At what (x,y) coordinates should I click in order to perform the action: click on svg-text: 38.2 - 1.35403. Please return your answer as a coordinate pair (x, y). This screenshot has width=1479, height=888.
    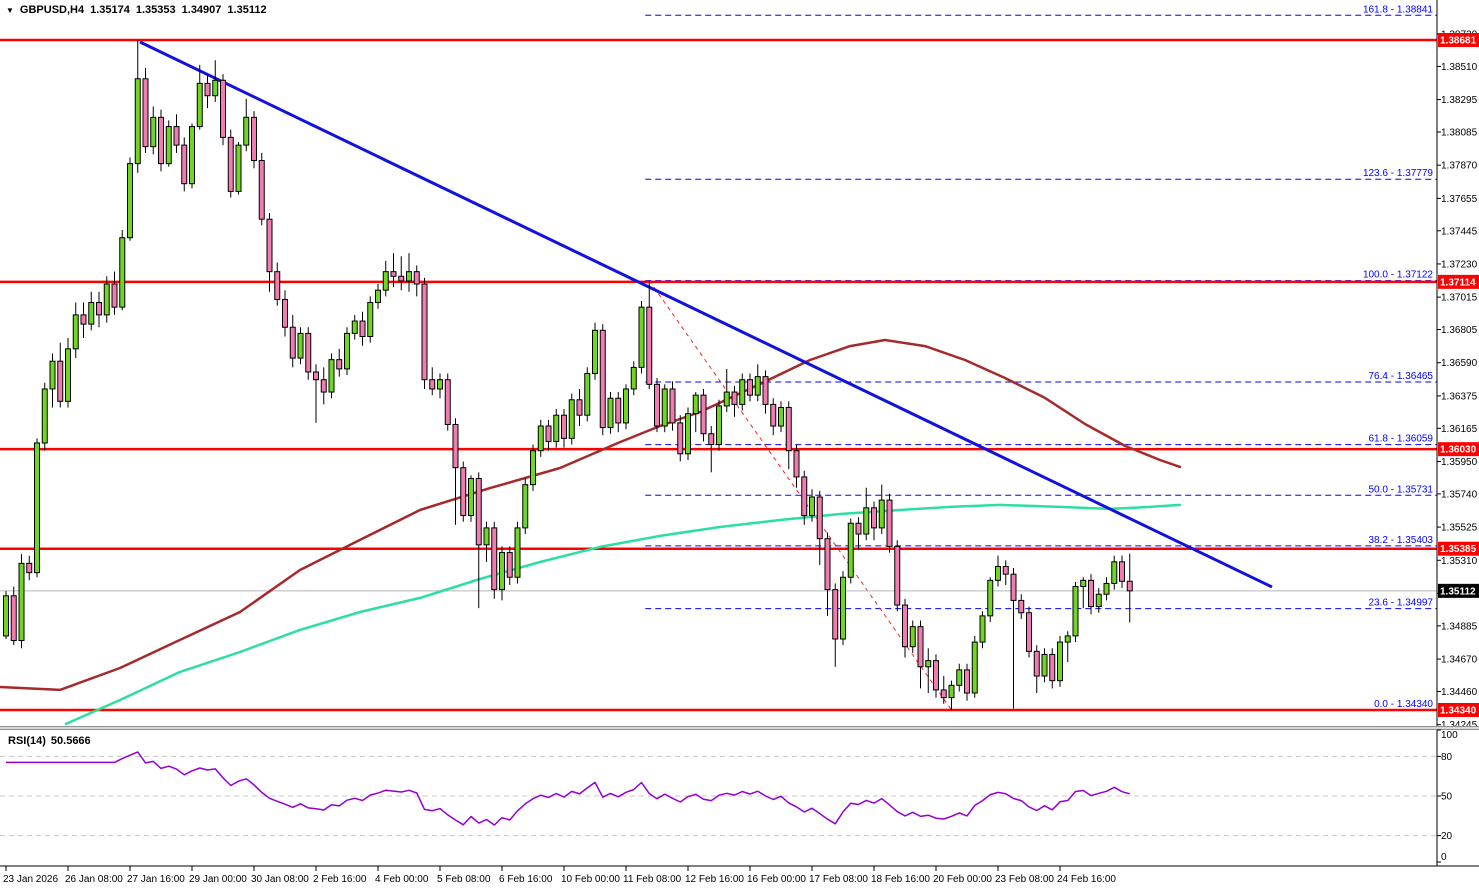
    Looking at the image, I should click on (1401, 540).